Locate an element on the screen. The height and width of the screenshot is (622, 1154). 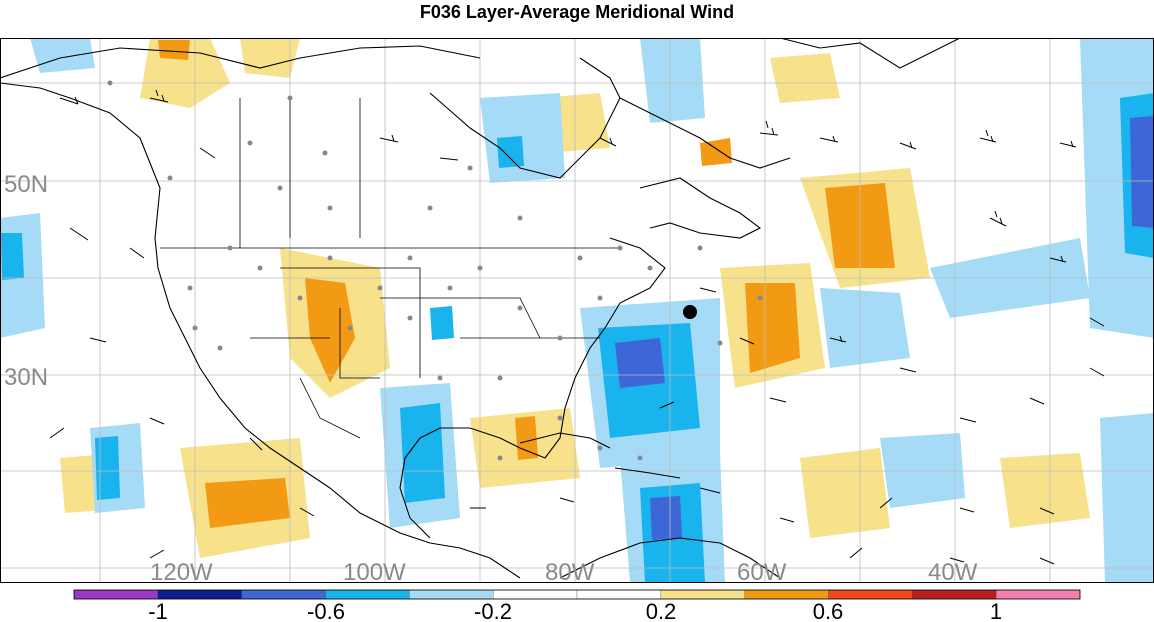
colorbar-frame is located at coordinates (577, 594).